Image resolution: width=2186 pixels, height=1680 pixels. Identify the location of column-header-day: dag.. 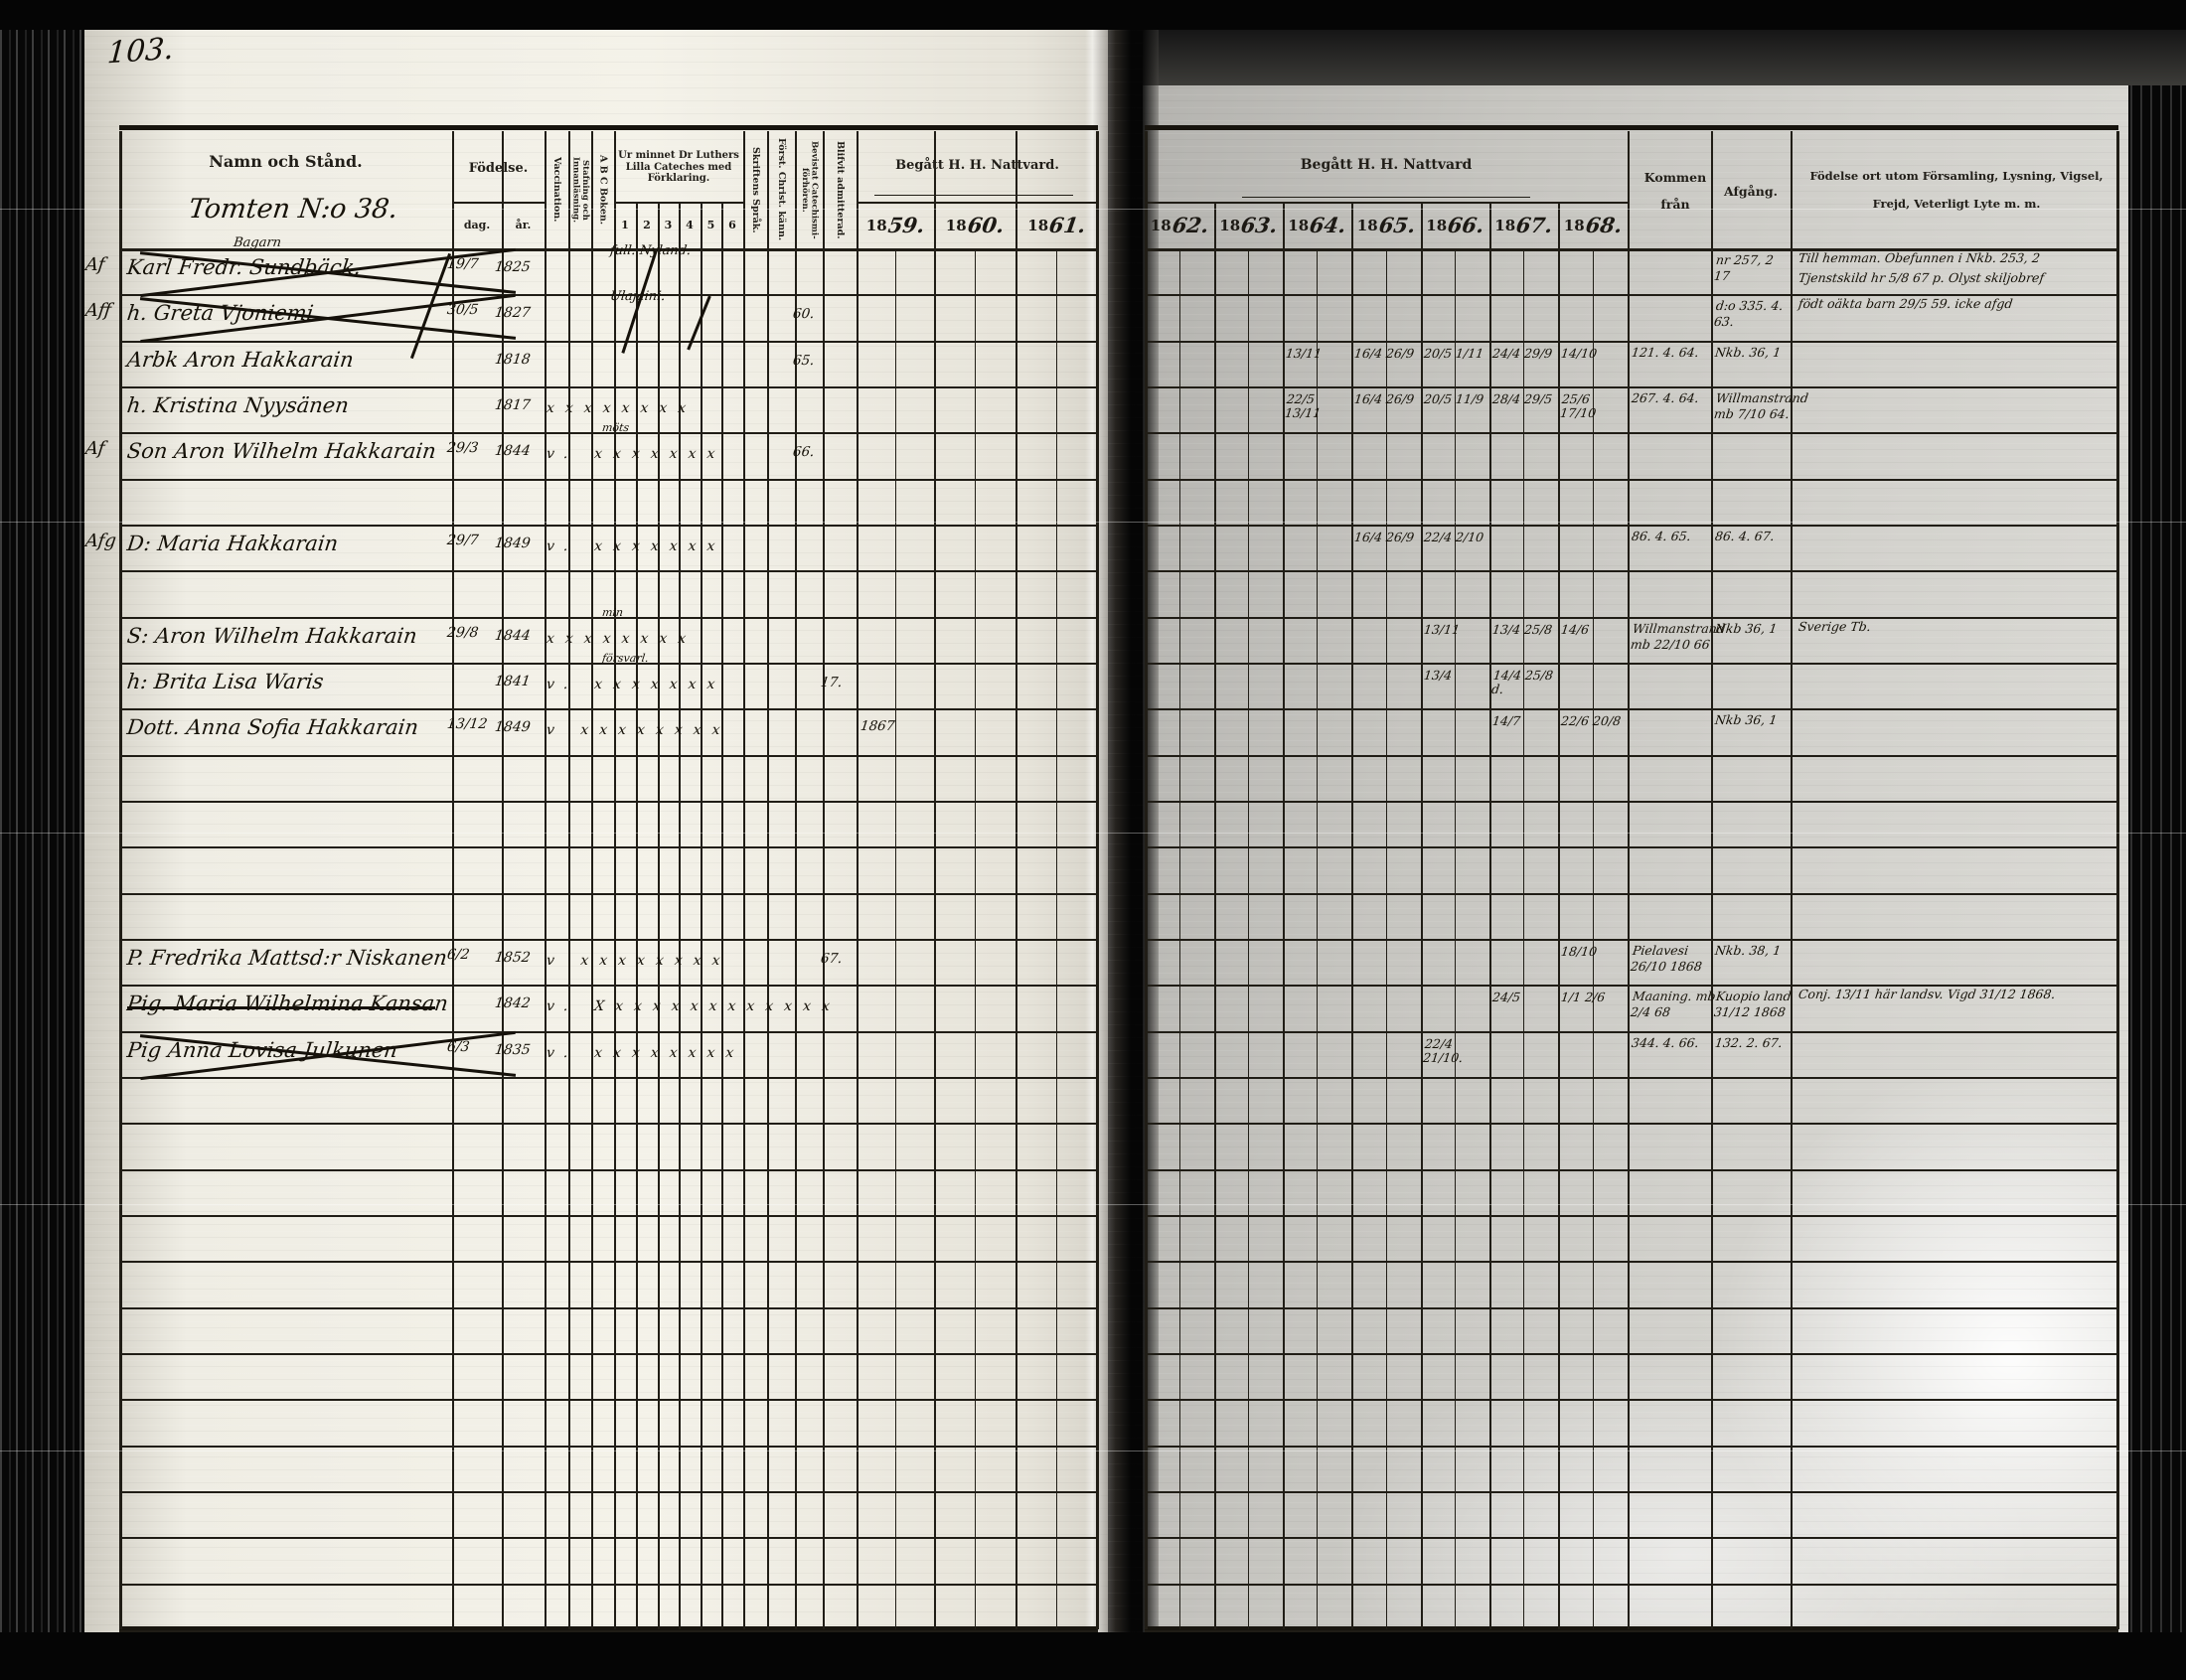
(477, 225).